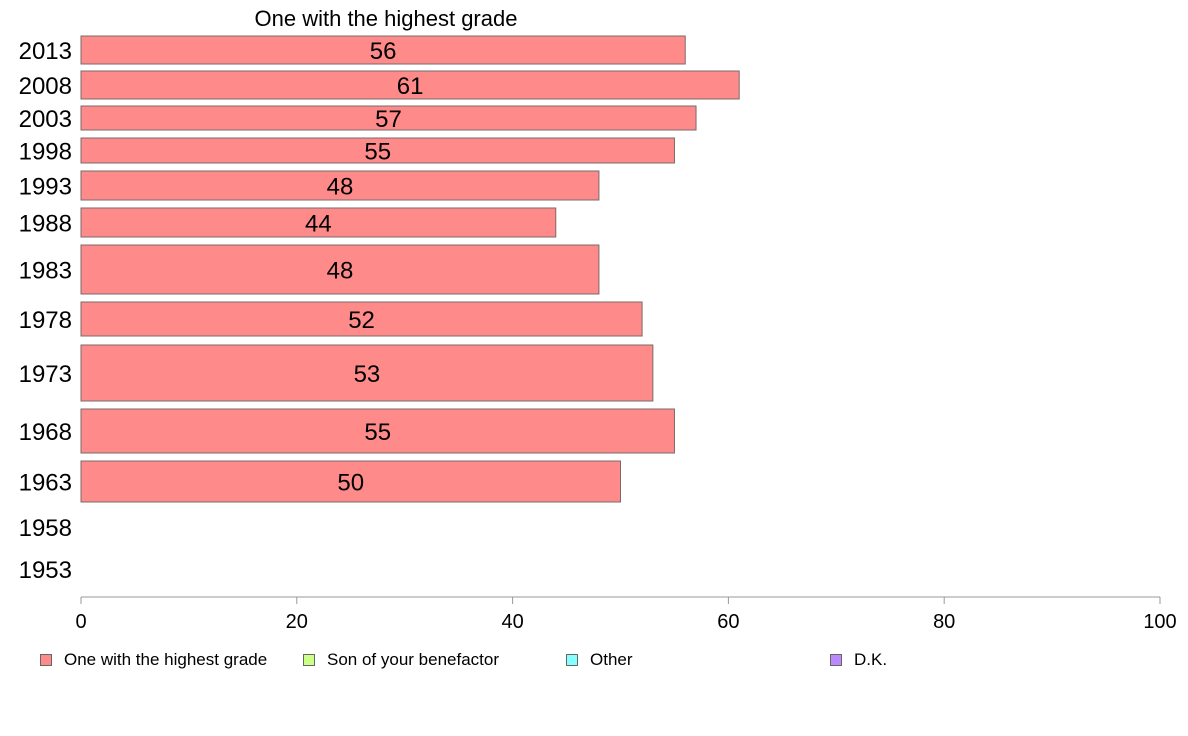 The width and height of the screenshot is (1188, 736). What do you see at coordinates (728, 622) in the screenshot?
I see `x-tick-label: 60` at bounding box center [728, 622].